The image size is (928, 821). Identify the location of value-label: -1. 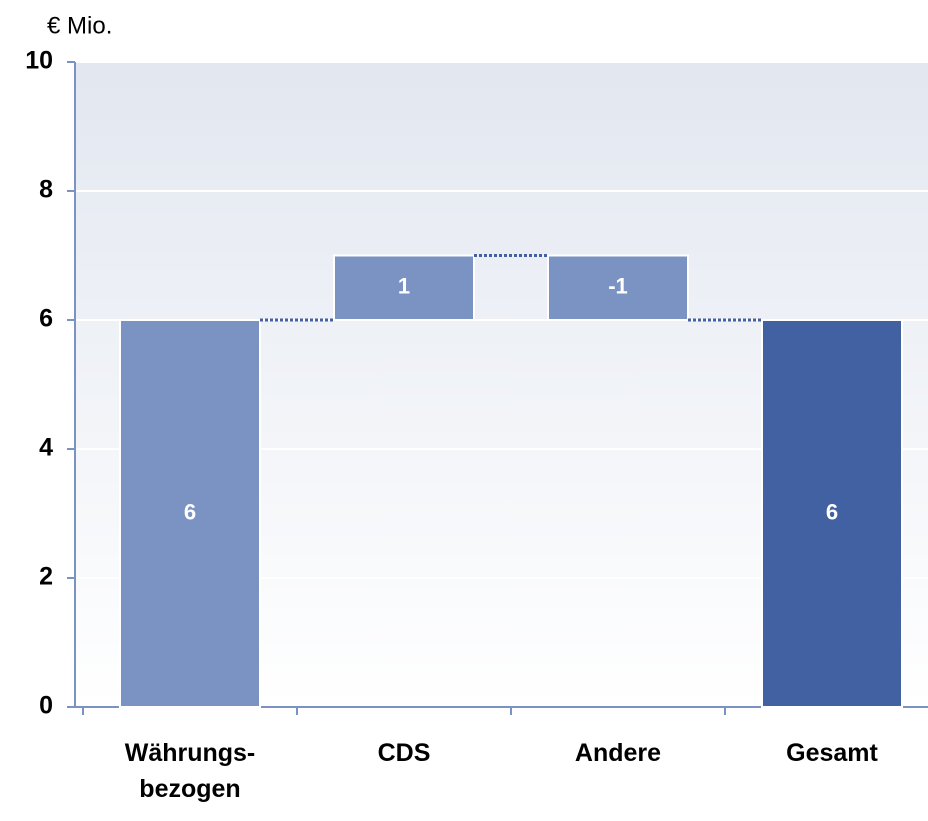
(618, 286).